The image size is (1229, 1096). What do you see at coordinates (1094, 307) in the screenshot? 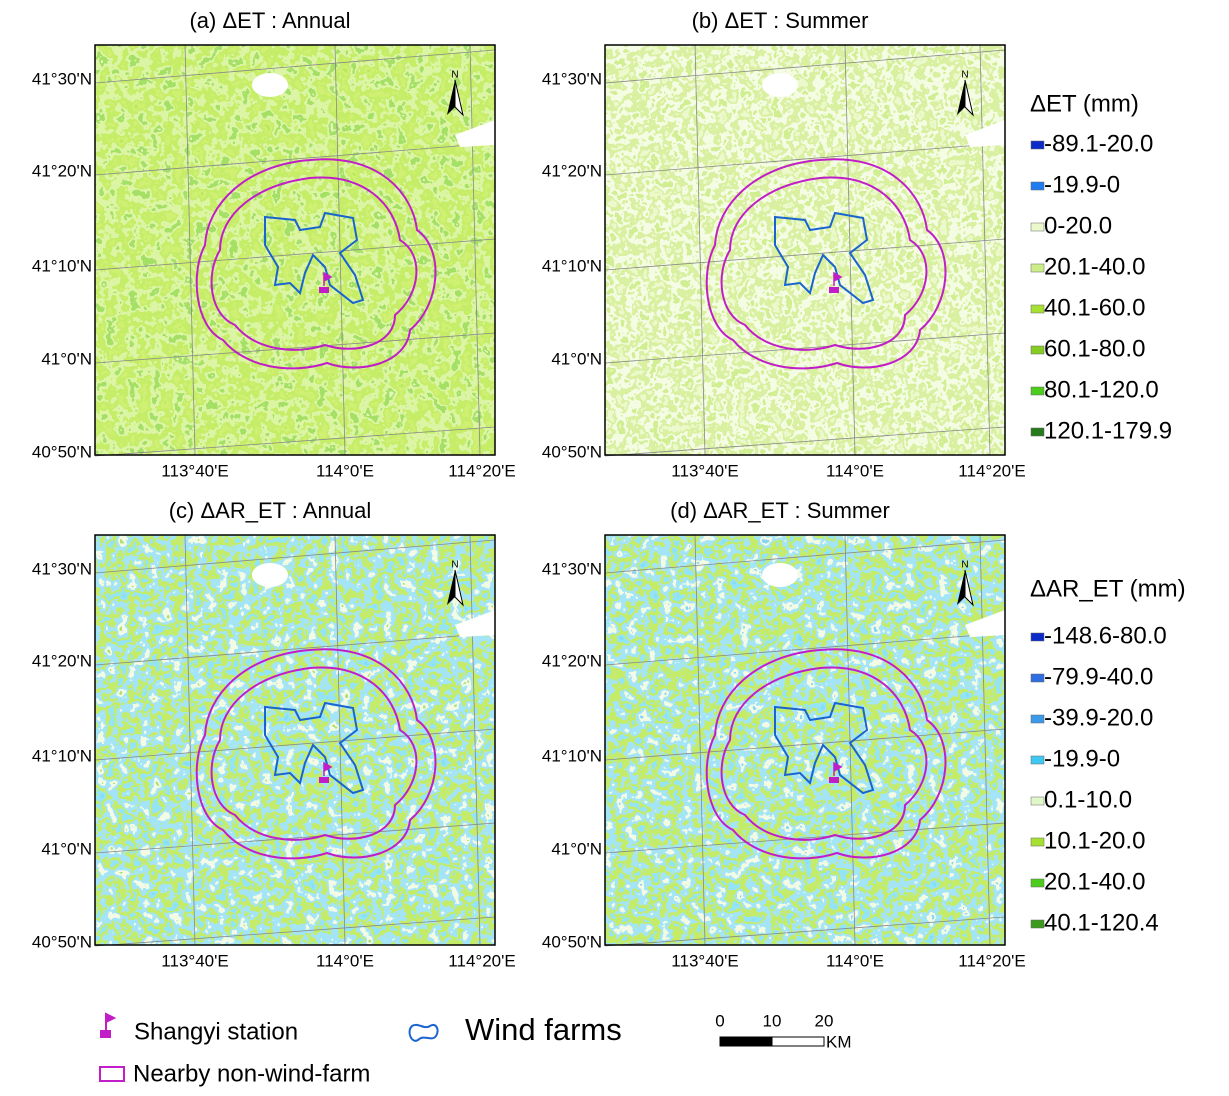
I see `legend-label: 40.1-60.0` at bounding box center [1094, 307].